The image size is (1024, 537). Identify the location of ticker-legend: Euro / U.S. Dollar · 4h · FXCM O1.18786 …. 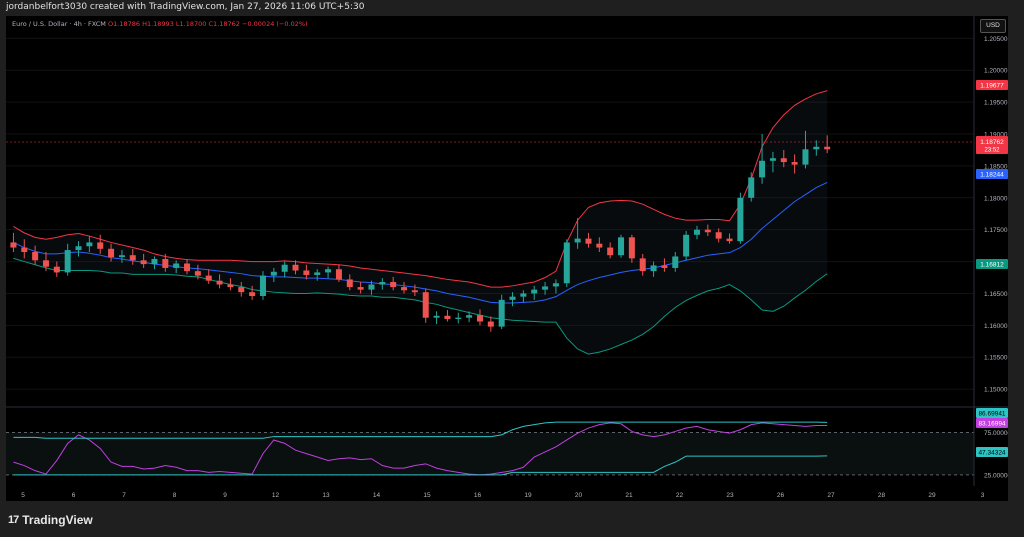
(160, 24).